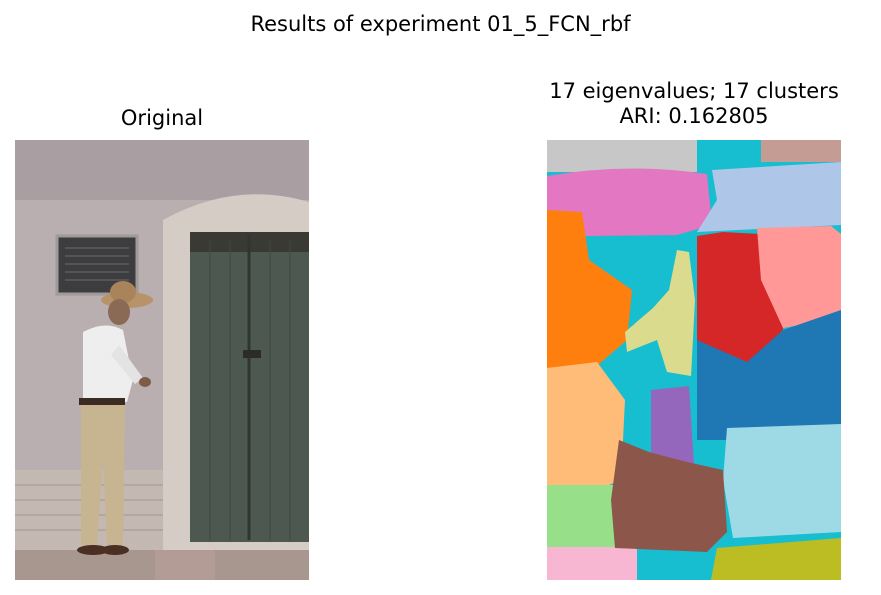 The width and height of the screenshot is (881, 595). What do you see at coordinates (252, 354) in the screenshot?
I see `door-latch` at bounding box center [252, 354].